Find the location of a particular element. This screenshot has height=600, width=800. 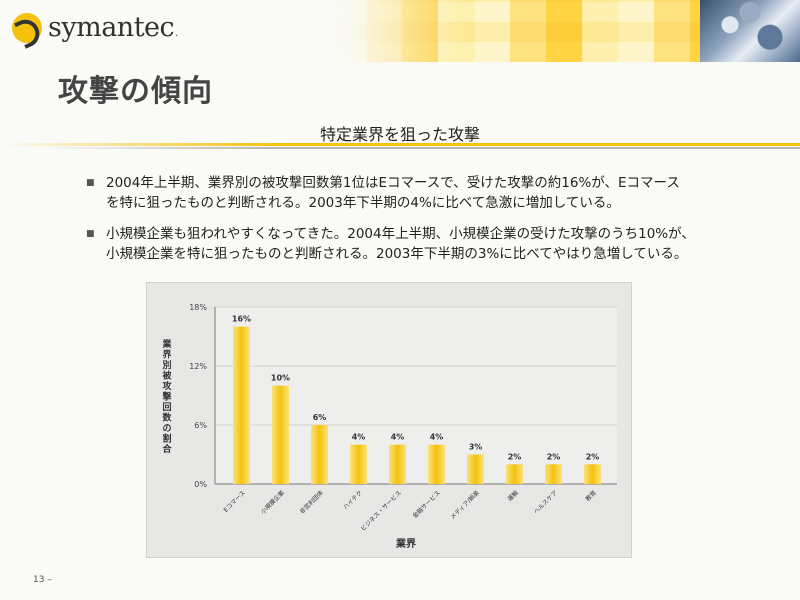

data-label: 10% is located at coordinates (280, 378).